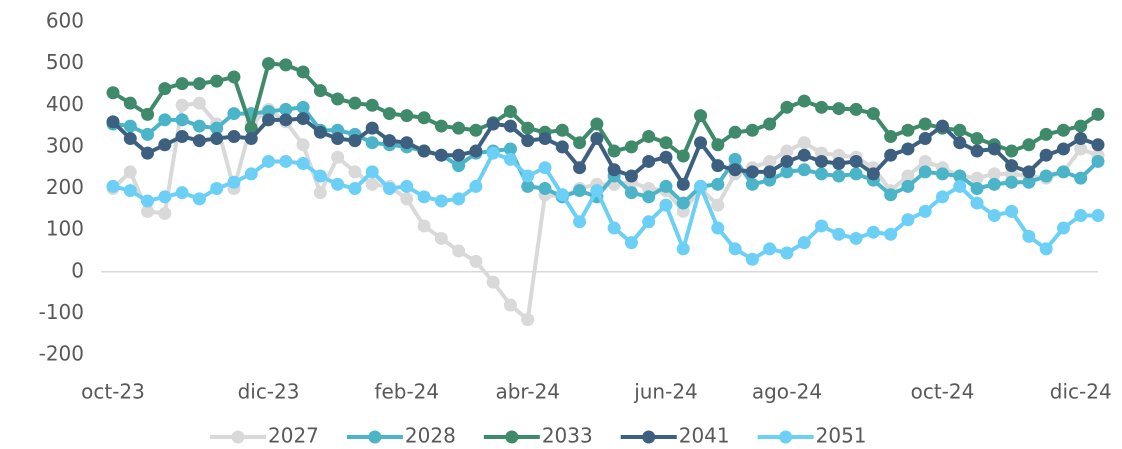  Describe the element at coordinates (406, 392) in the screenshot. I see `x-tick-label: feb-24` at that location.